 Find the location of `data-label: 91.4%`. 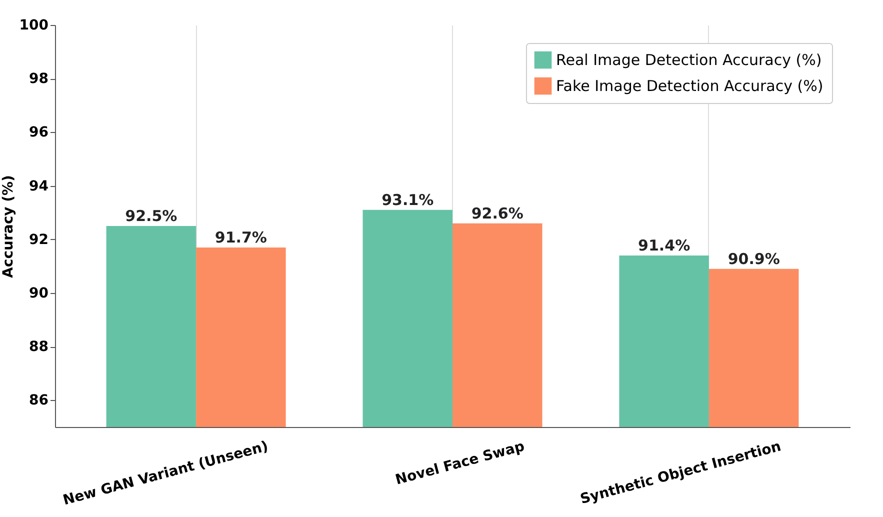

data-label: 91.4% is located at coordinates (664, 245).